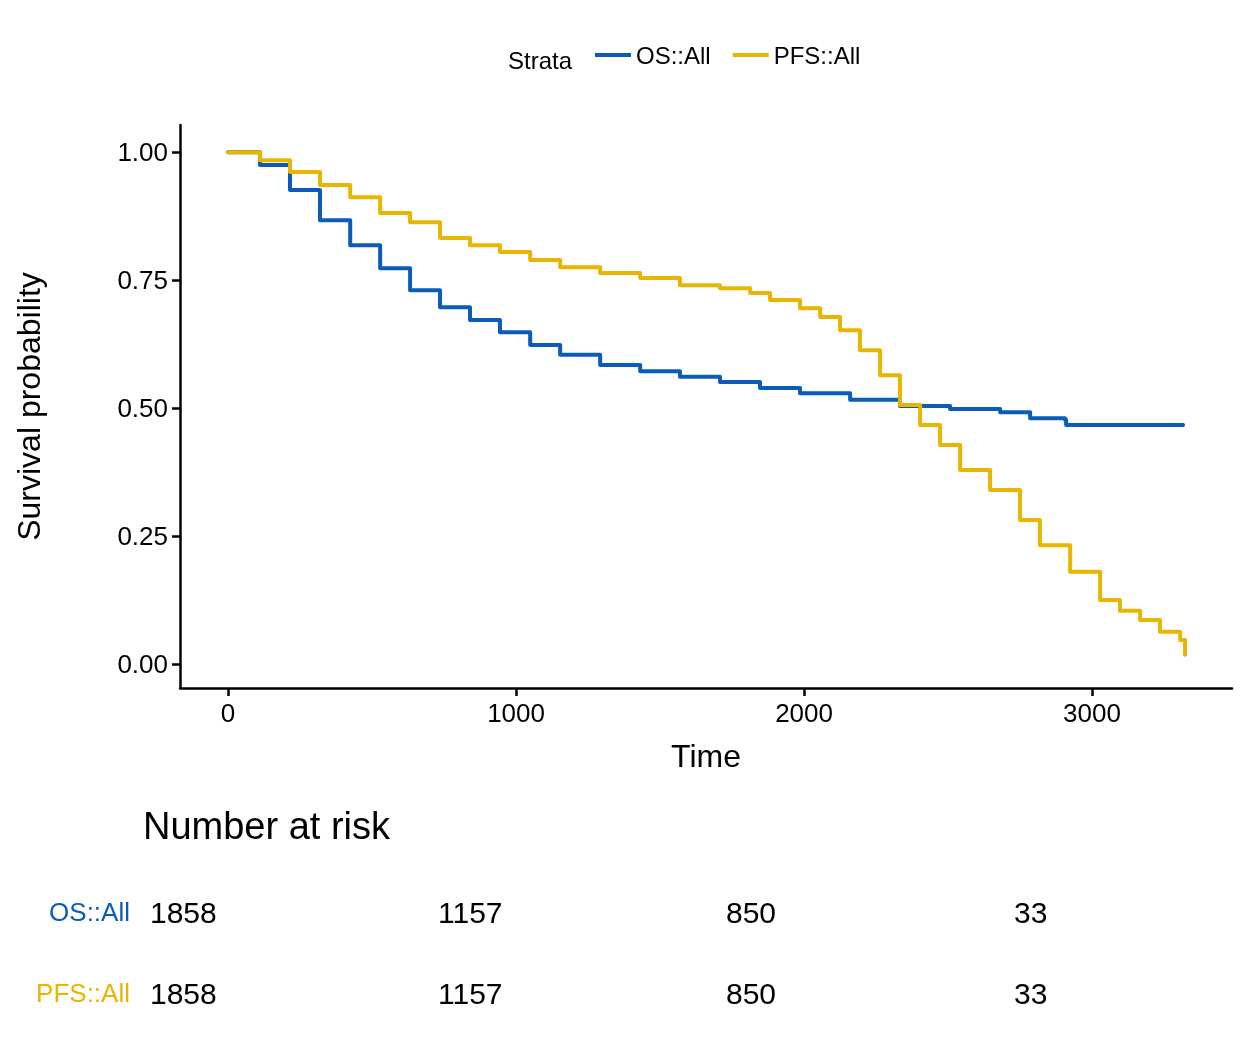 This screenshot has width=1248, height=1056. Describe the element at coordinates (83, 993) in the screenshot. I see `text: PFS::All` at that location.